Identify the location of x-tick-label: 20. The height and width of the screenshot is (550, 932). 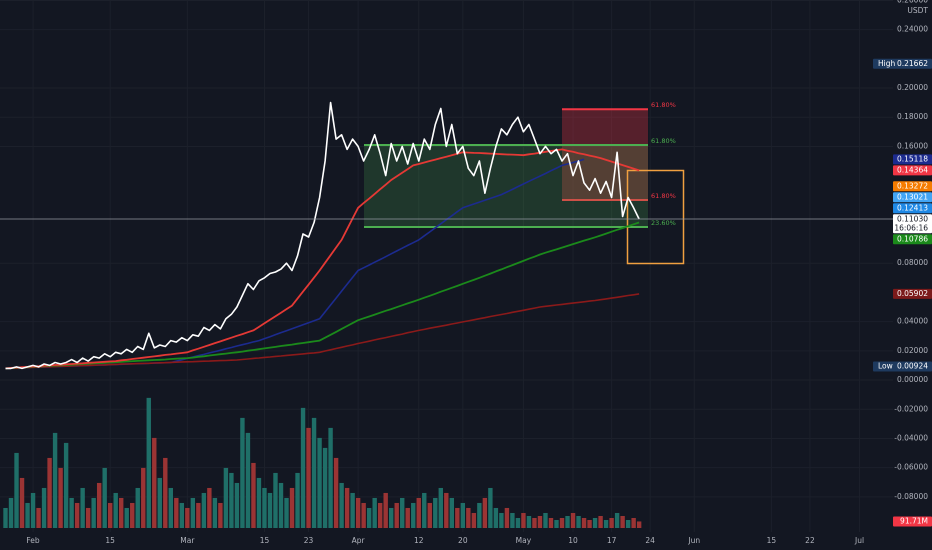
(463, 540).